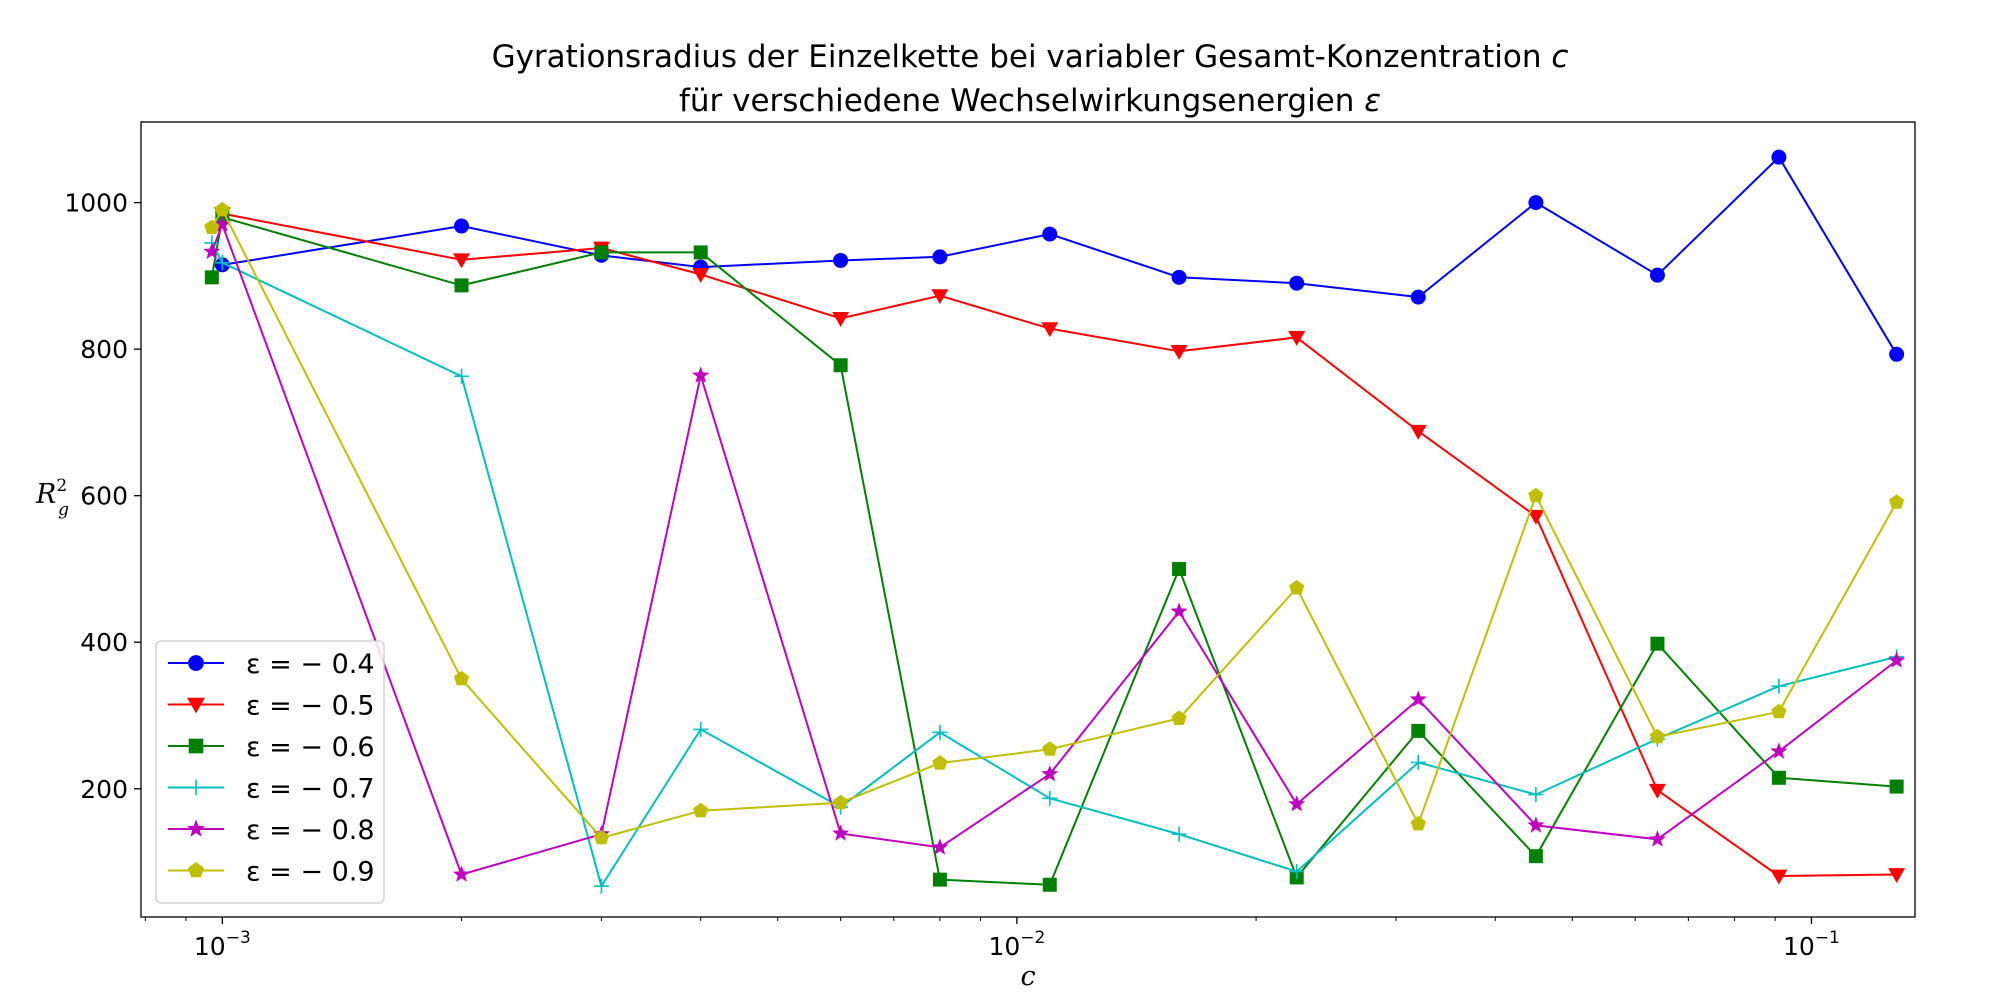  Describe the element at coordinates (1016, 944) in the screenshot. I see `x-tick-label: 10⁻²` at that location.